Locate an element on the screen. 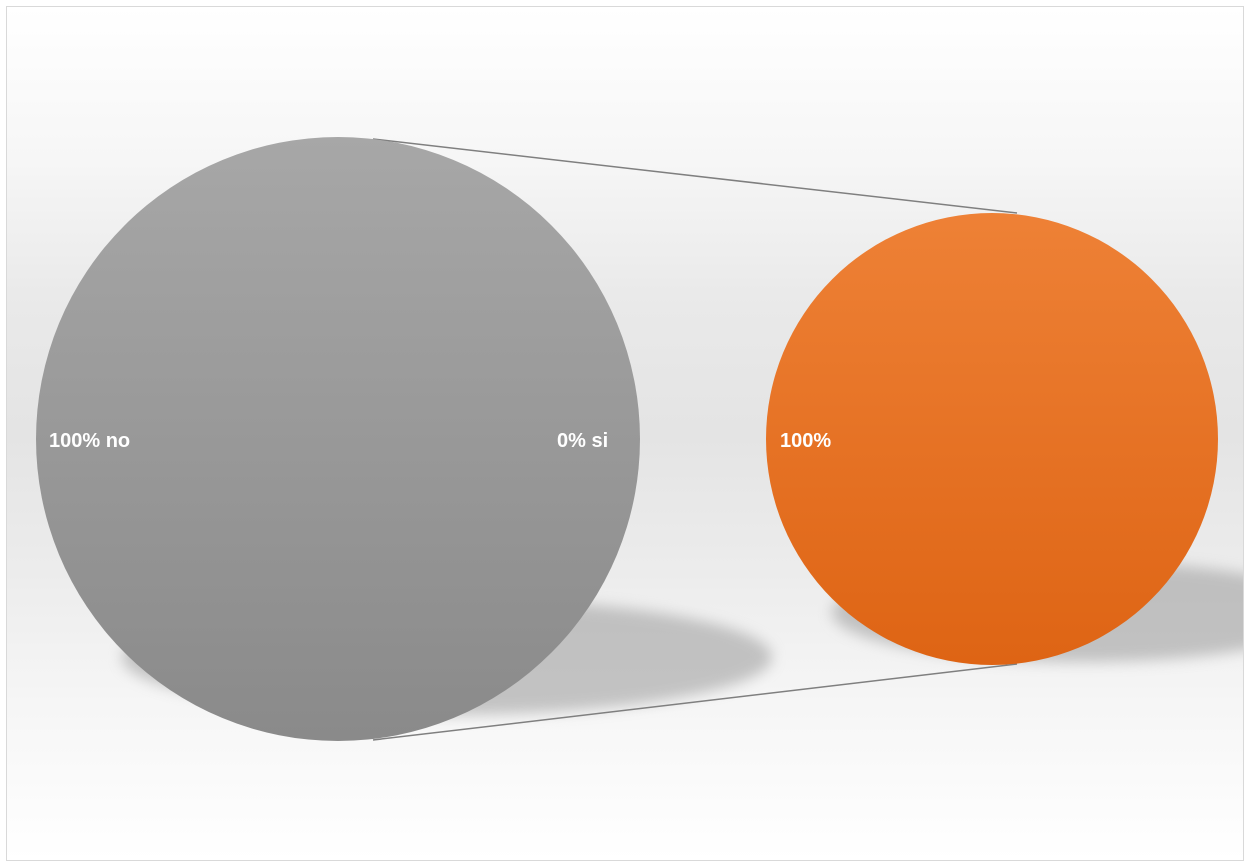 This screenshot has height=867, width=1248. data-label-no: 100% no is located at coordinates (89, 441).